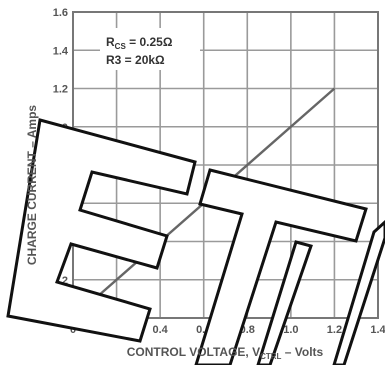 This screenshot has width=385, height=365. What do you see at coordinates (61, 51) in the screenshot?
I see `y-tick-label: 1.4` at bounding box center [61, 51].